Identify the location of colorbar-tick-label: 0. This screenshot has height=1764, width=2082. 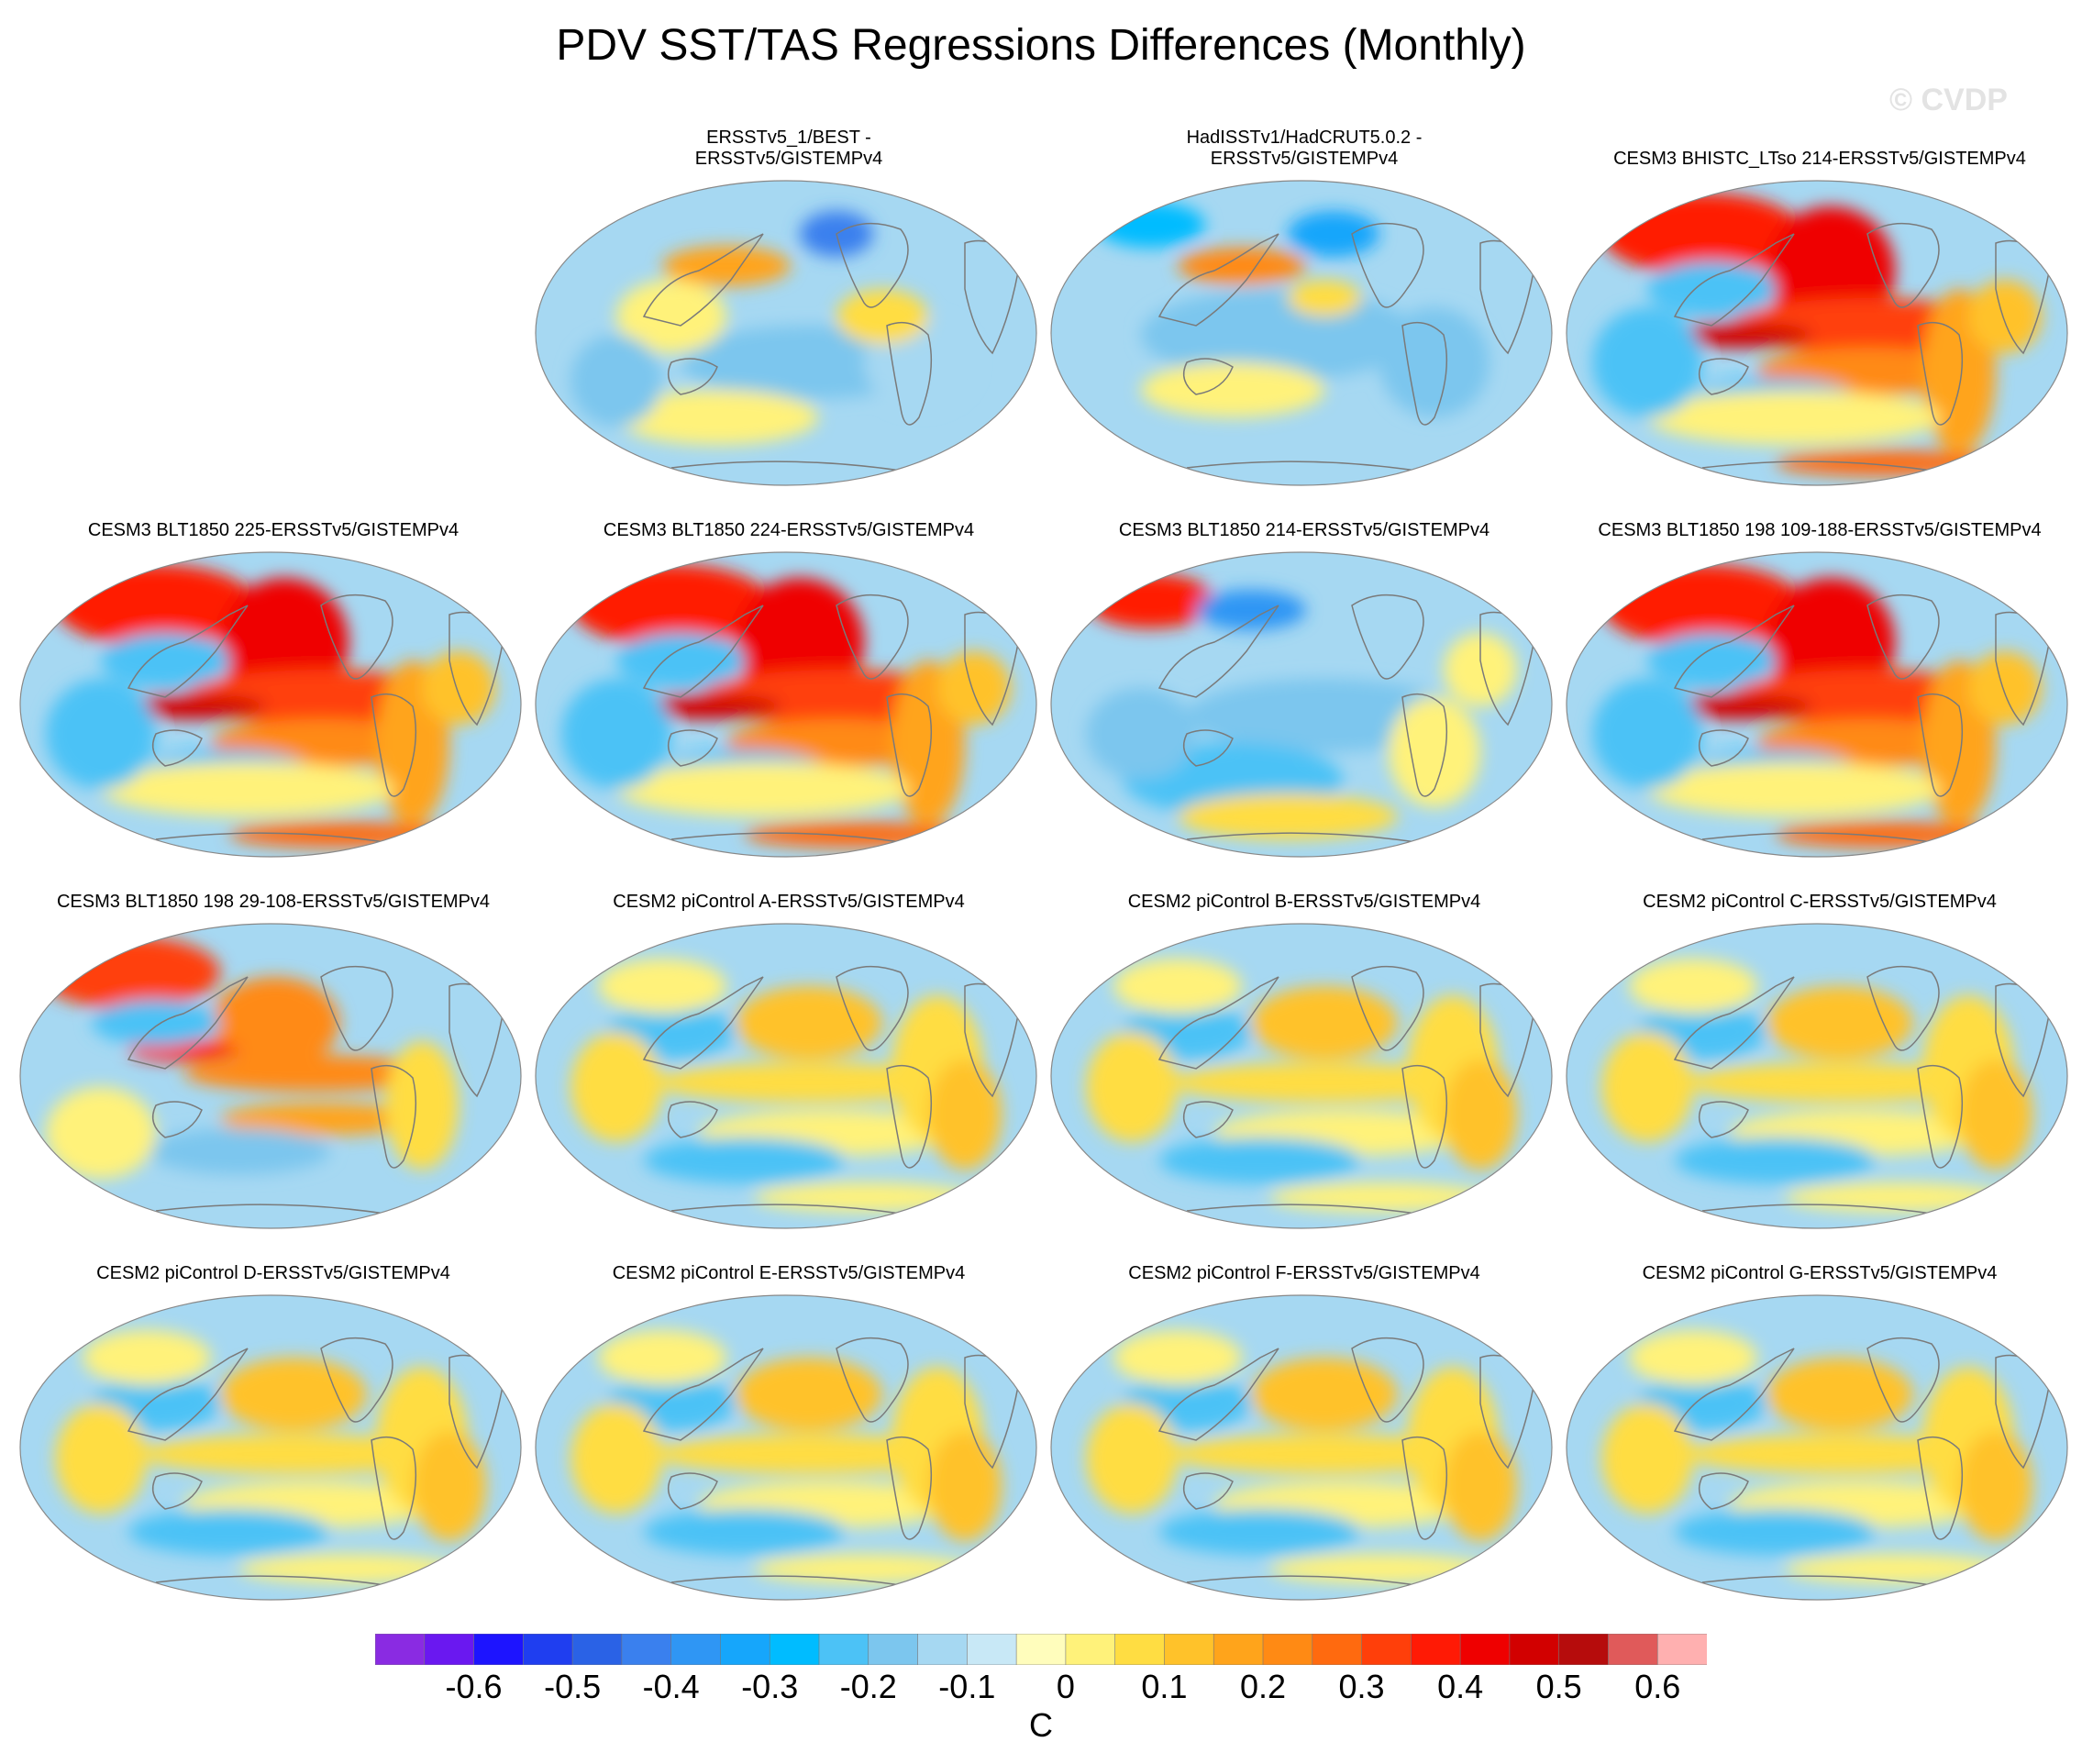
(1065, 1686).